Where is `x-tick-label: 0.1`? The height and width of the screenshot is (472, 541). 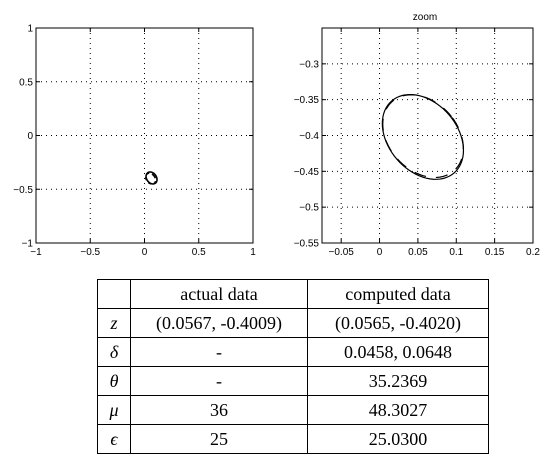 x-tick-label: 0.1 is located at coordinates (456, 252).